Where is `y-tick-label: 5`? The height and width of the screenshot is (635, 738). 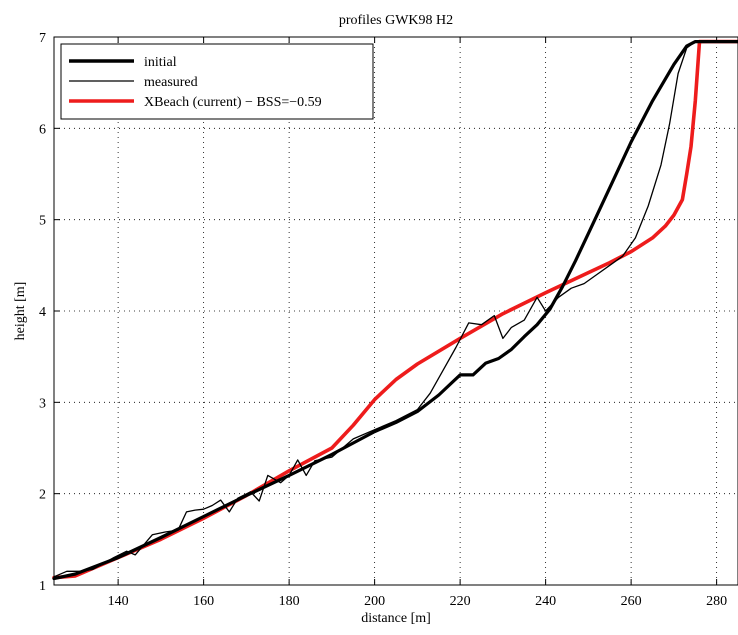
y-tick-label: 5 is located at coordinates (42, 221).